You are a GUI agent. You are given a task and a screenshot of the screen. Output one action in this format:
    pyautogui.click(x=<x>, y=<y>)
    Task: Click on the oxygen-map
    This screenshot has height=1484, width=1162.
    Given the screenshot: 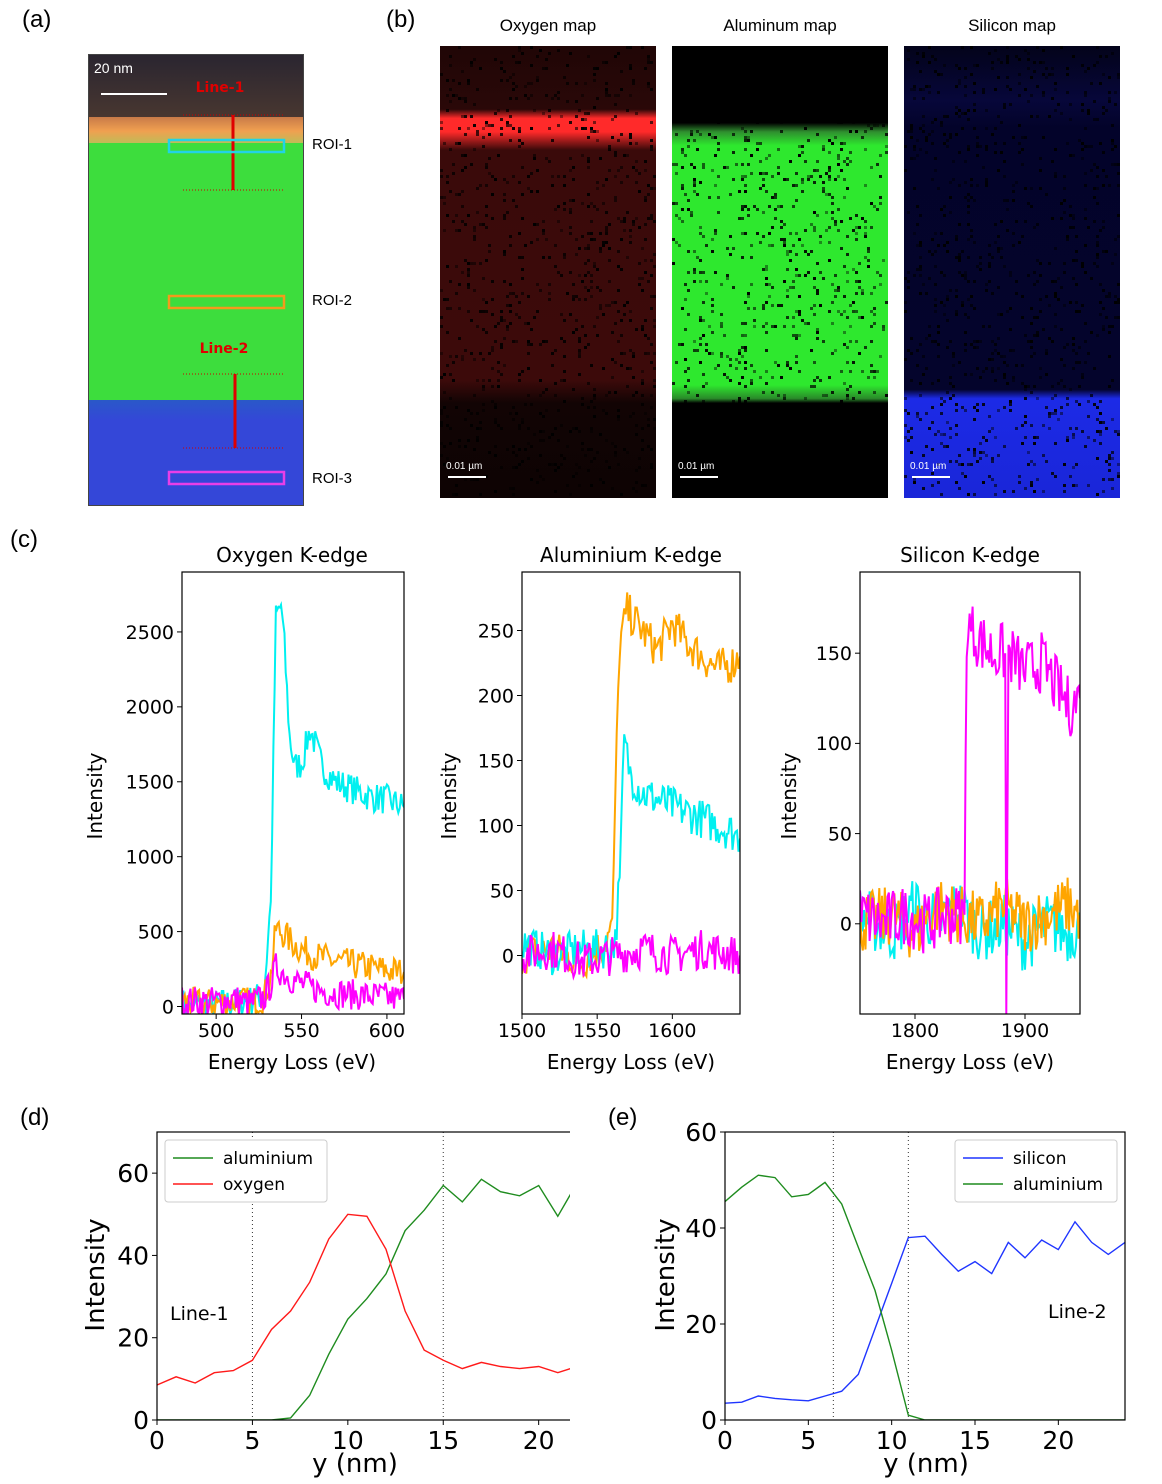 What is the action you would take?
    pyautogui.click(x=548, y=272)
    